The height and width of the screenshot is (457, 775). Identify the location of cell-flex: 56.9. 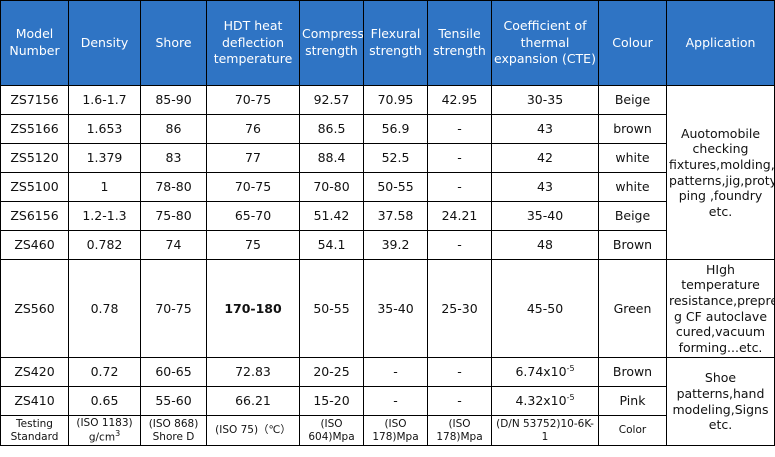
(395, 129).